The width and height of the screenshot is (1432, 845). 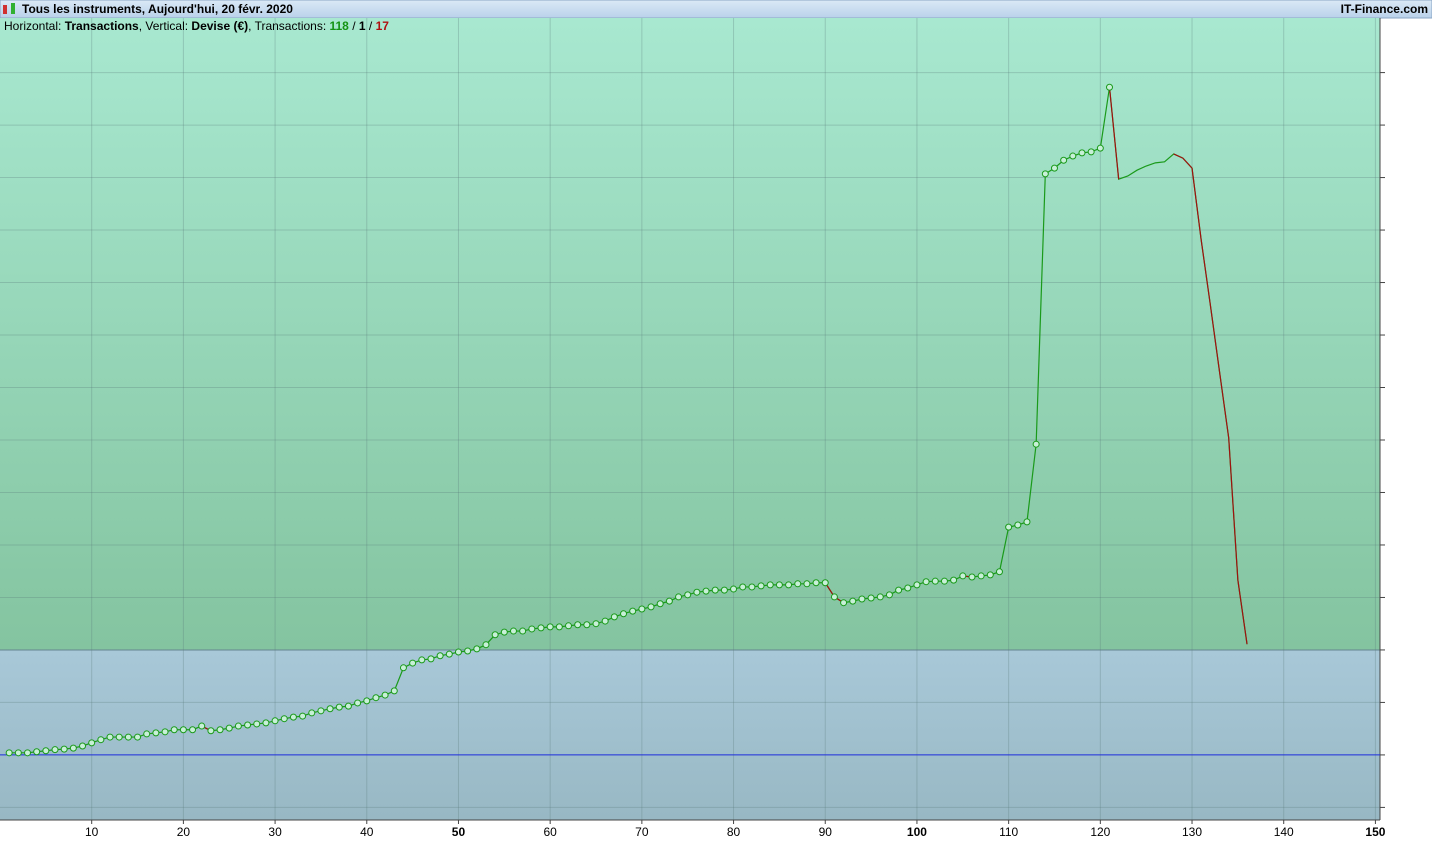 What do you see at coordinates (550, 832) in the screenshot?
I see `x-tick-label: 60` at bounding box center [550, 832].